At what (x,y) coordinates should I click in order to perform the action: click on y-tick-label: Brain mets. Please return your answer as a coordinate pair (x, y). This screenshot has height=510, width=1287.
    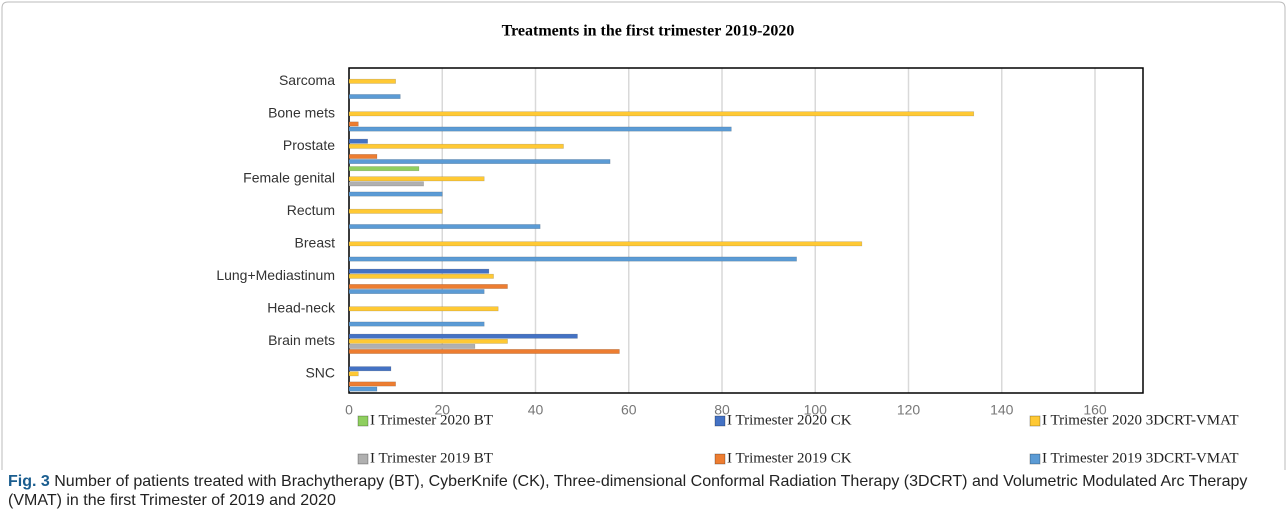
    Looking at the image, I should click on (301, 340).